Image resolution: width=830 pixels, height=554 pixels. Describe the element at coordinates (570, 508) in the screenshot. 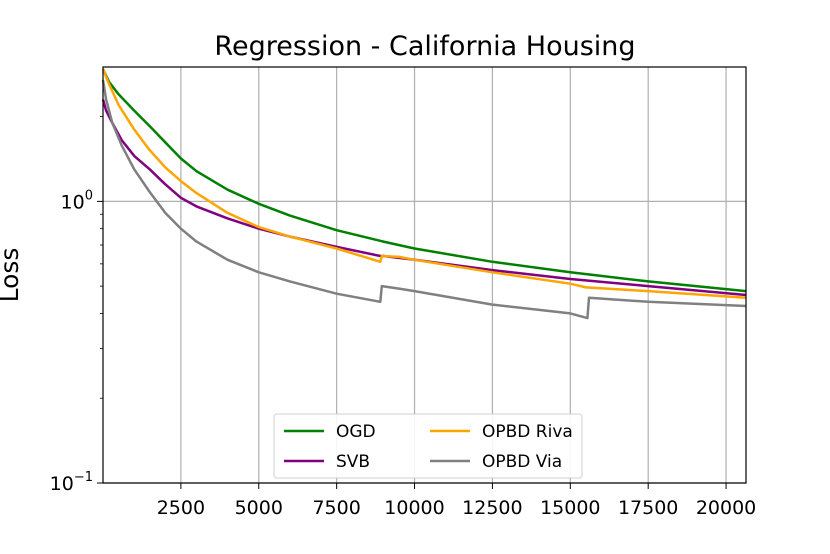

I see `x-tick-label: 15000` at that location.